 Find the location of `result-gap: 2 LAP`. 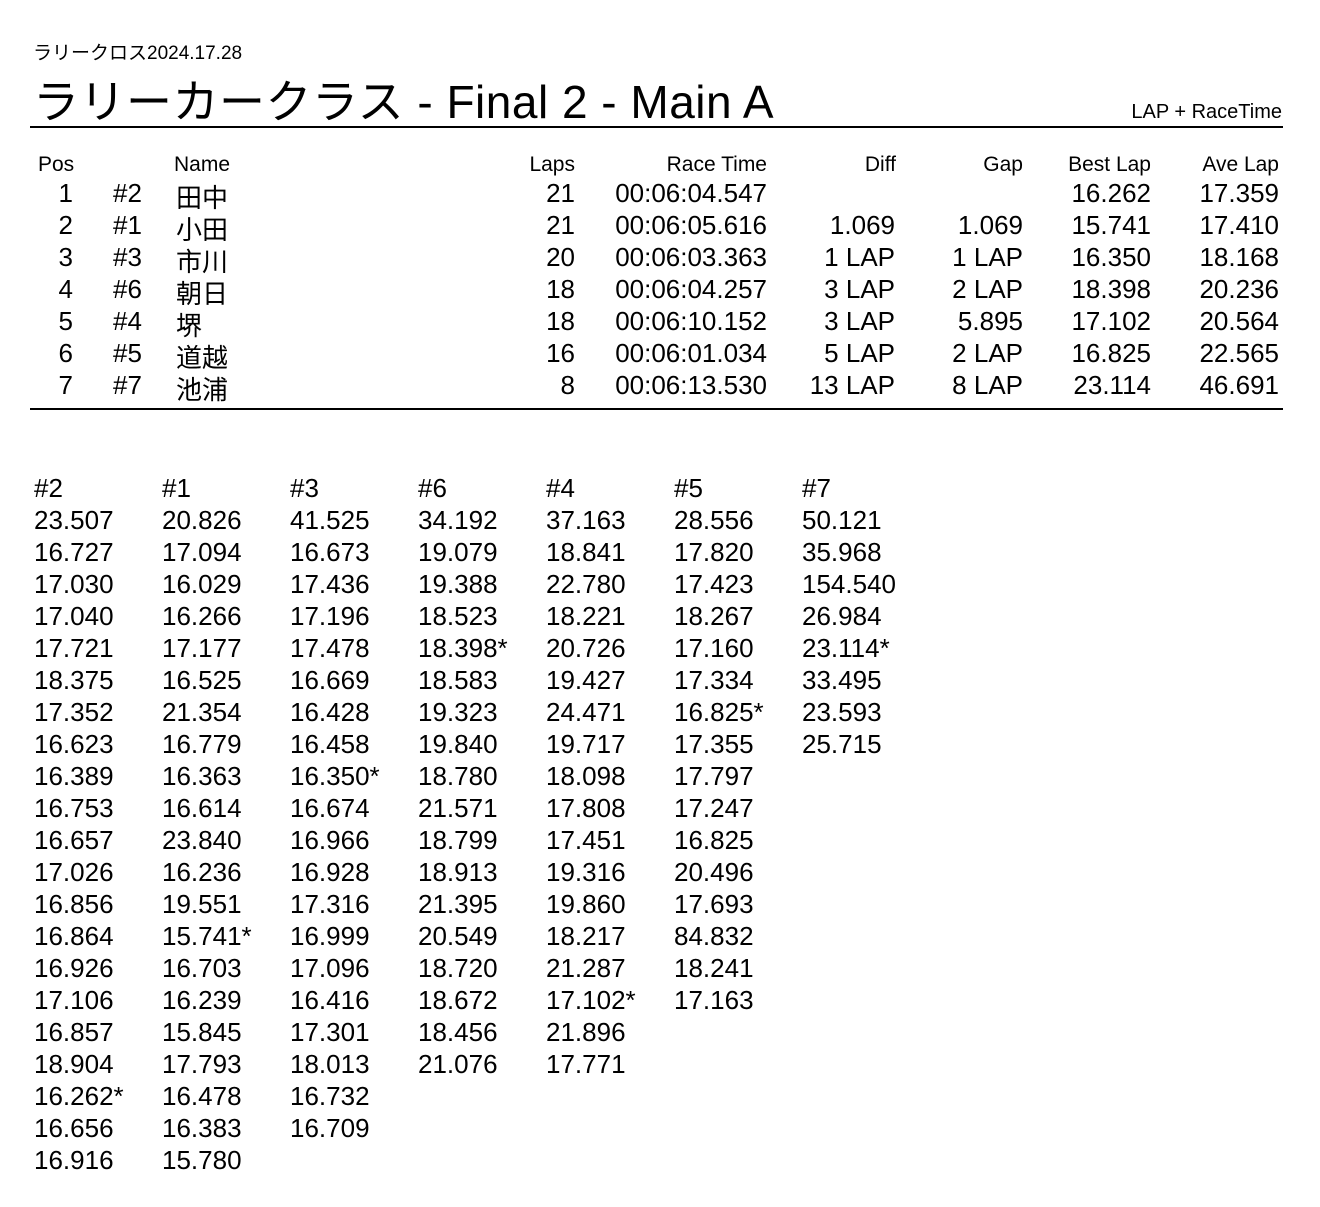

result-gap: 2 LAP is located at coordinates (987, 353).